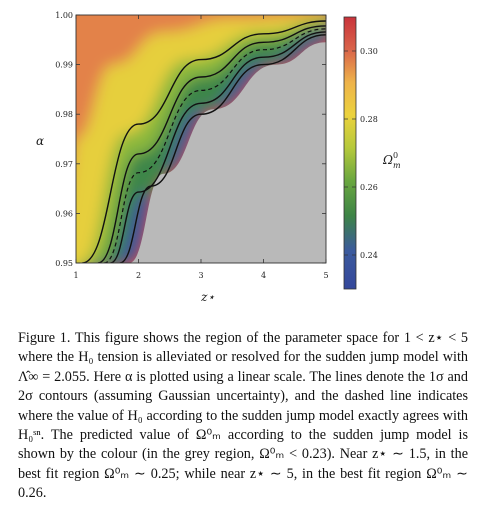  I want to click on colorbar-label: Ω0 m, so click(391, 160).